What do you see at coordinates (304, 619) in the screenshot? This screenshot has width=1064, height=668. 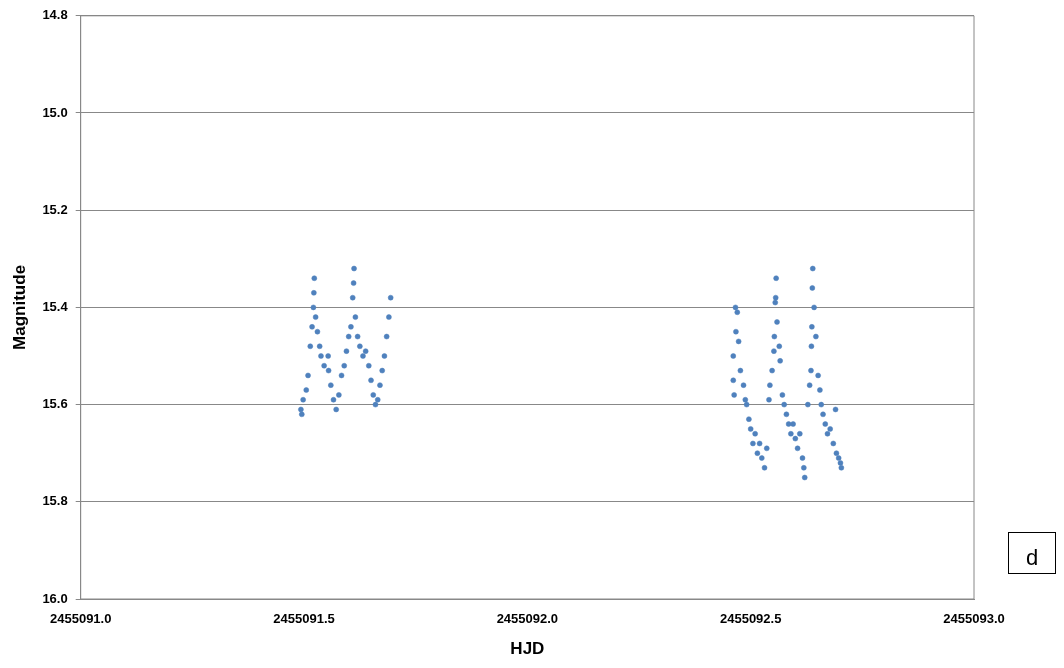 I see `x-tick-label: 2455091.5` at bounding box center [304, 619].